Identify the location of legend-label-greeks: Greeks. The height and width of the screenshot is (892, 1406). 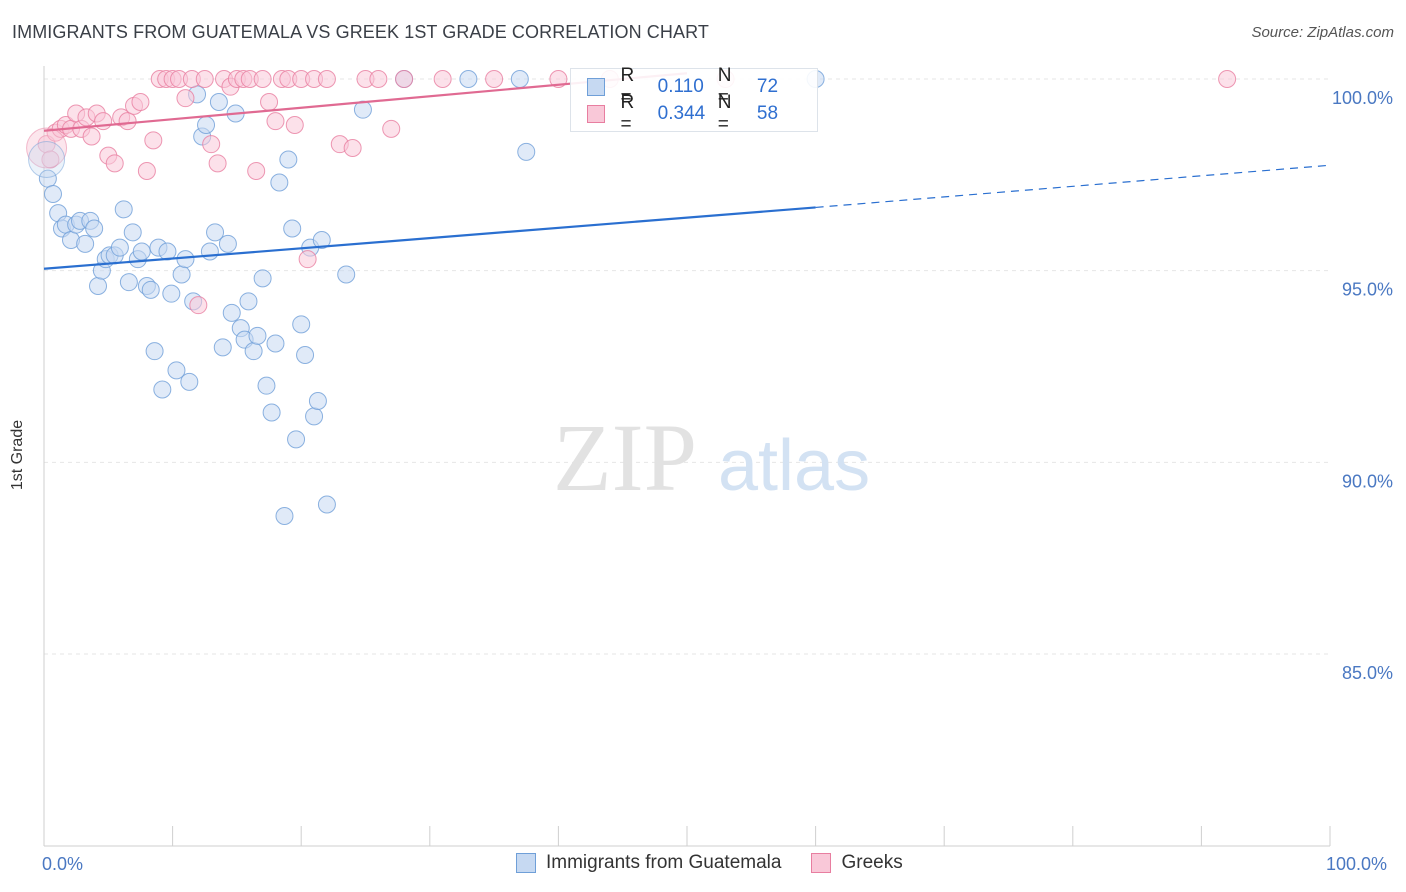
(872, 862).